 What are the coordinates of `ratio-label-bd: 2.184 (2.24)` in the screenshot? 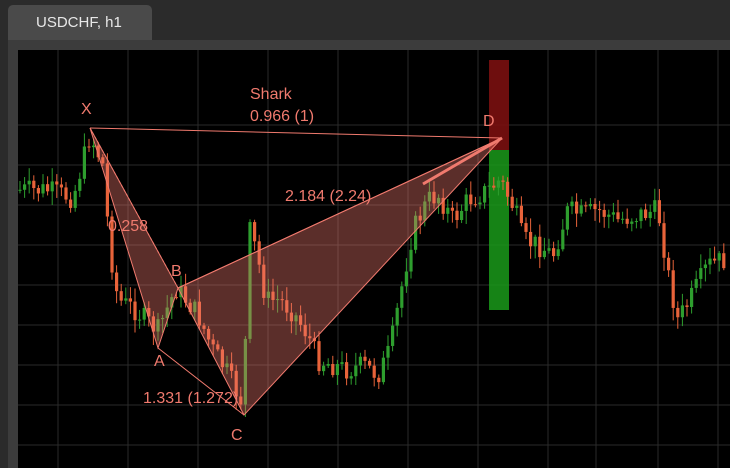 It's located at (328, 196).